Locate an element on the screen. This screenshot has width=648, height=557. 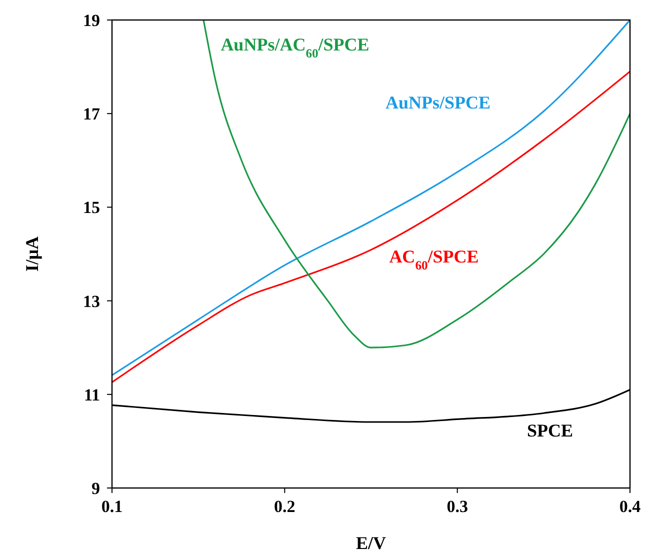
x-tick-label: 0.3 is located at coordinates (457, 506).